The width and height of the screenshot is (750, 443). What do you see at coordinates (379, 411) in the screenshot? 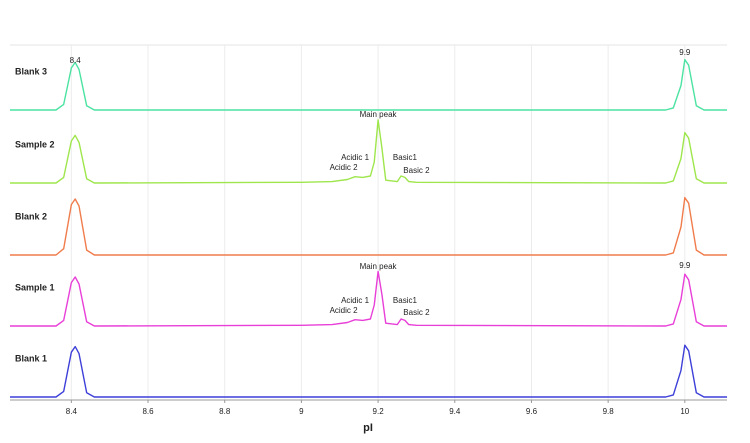
I see `x-tick-label: 9.2` at bounding box center [379, 411].